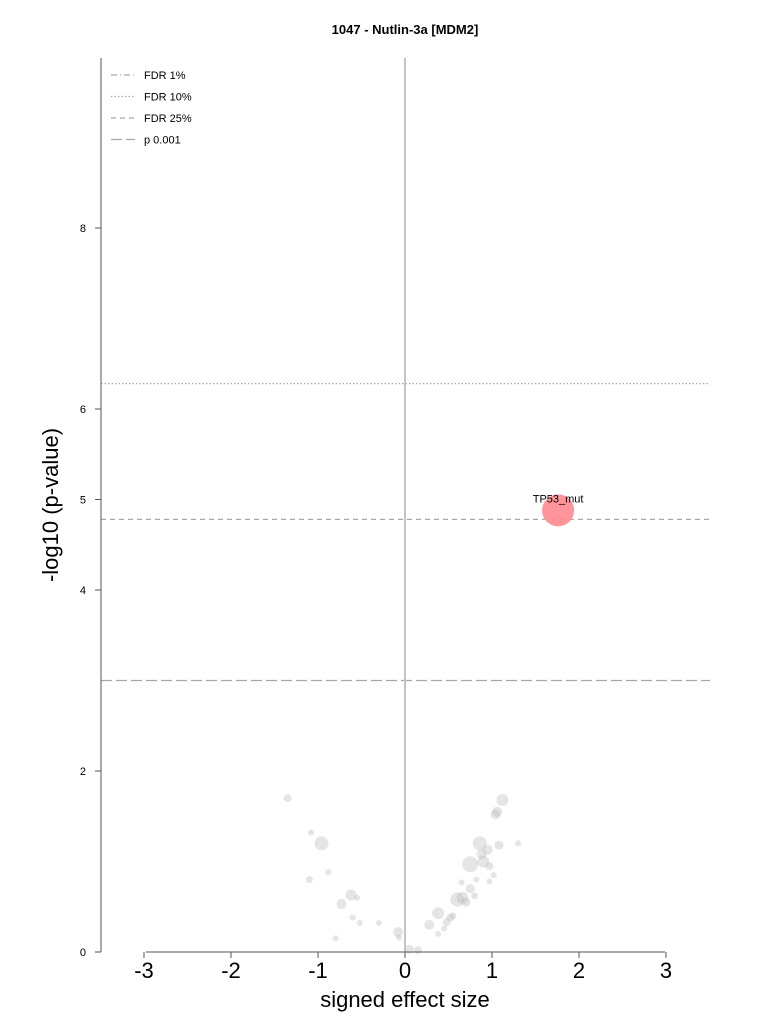  What do you see at coordinates (50, 505) in the screenshot?
I see `y-axis-label: -log10 (p-value)` at bounding box center [50, 505].